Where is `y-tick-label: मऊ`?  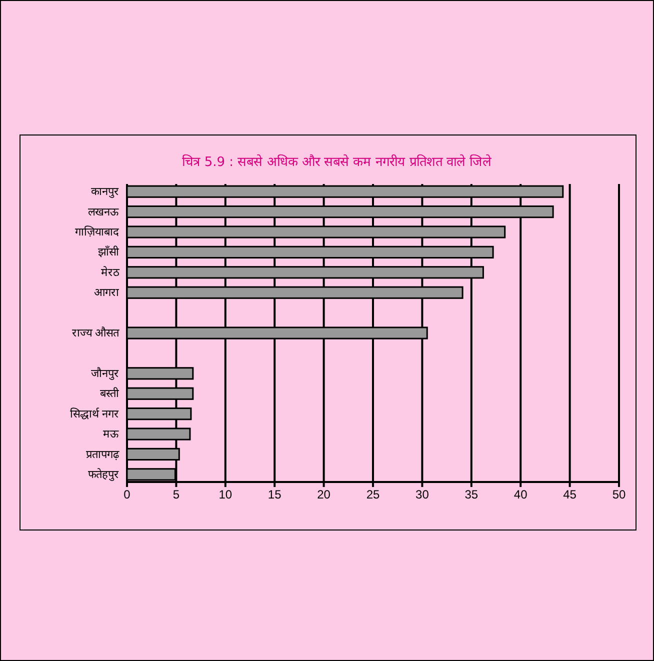 y-tick-label: मऊ is located at coordinates (111, 434).